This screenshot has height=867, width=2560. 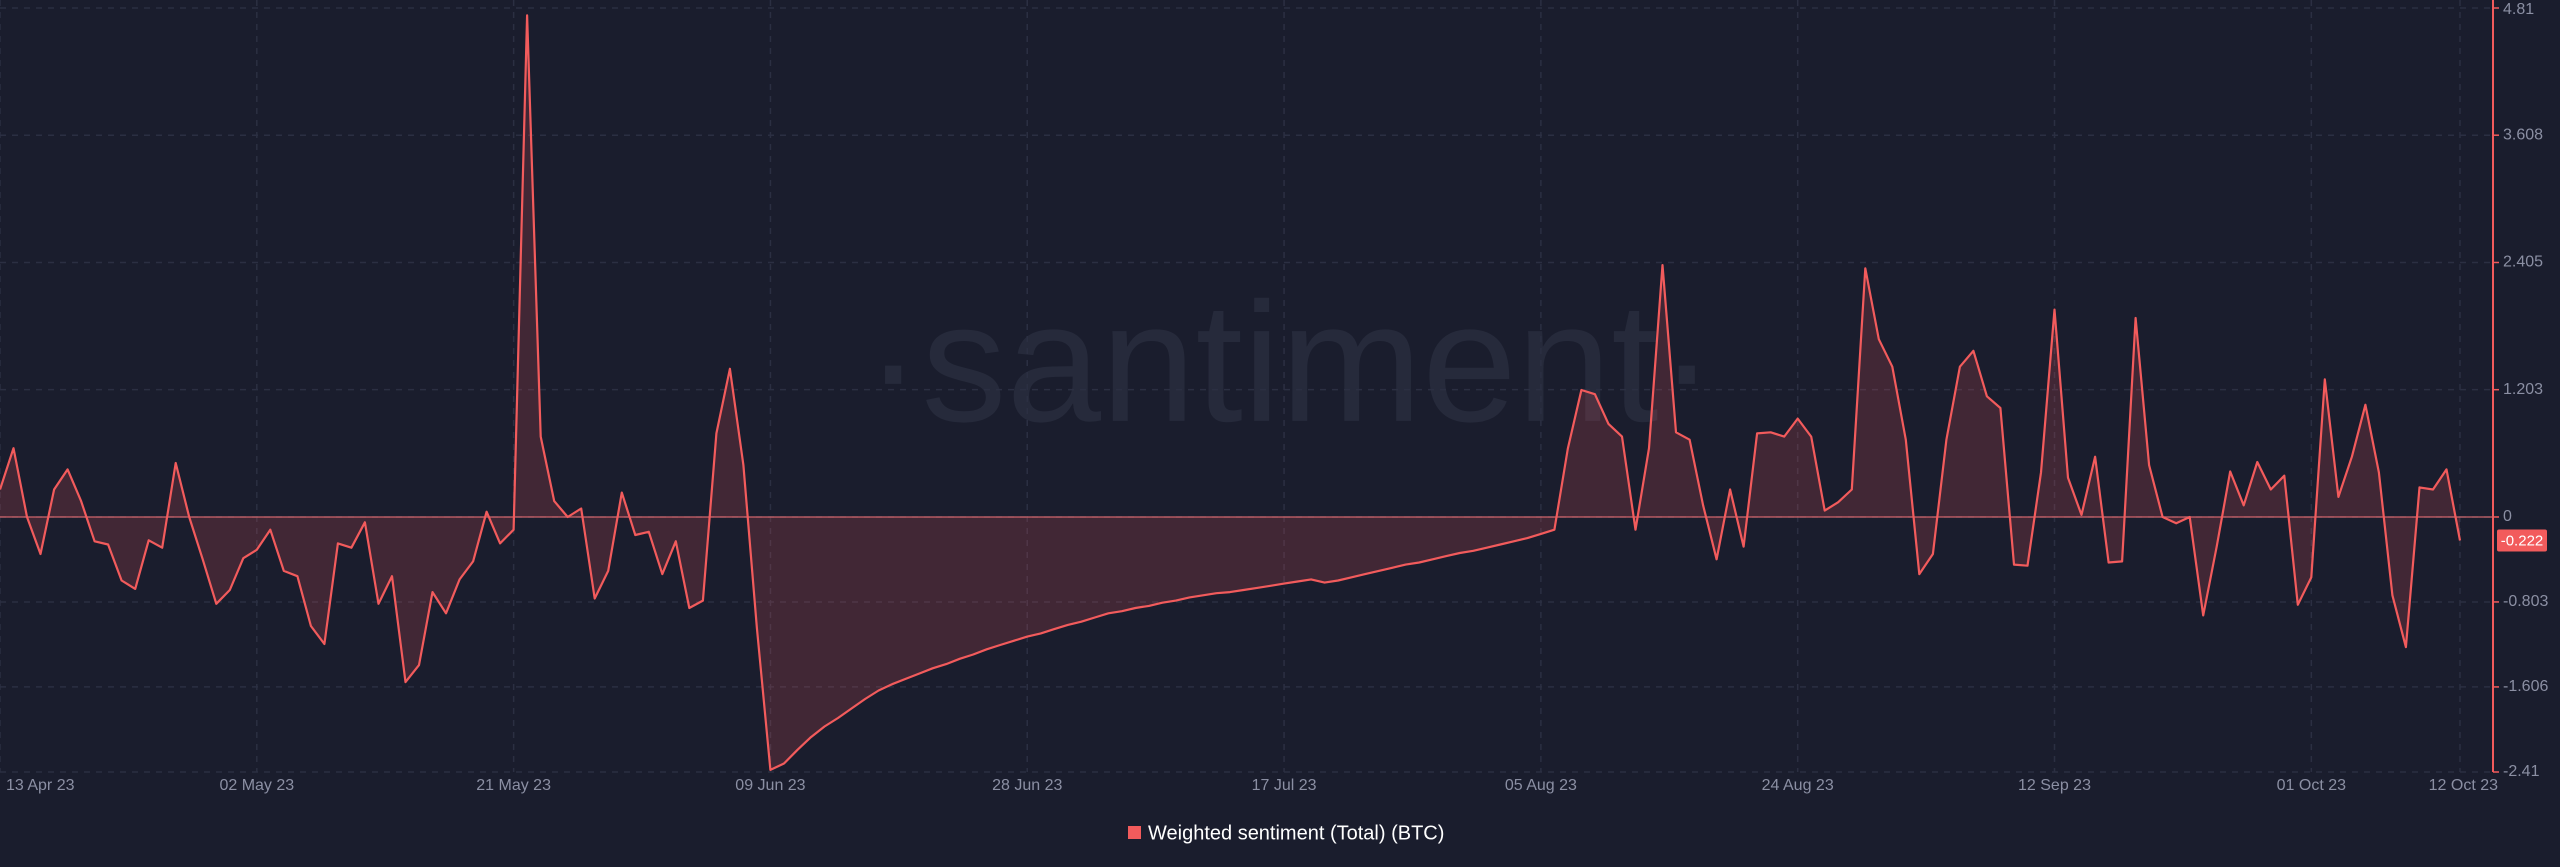 What do you see at coordinates (2507, 516) in the screenshot?
I see `y-tick-label: 0` at bounding box center [2507, 516].